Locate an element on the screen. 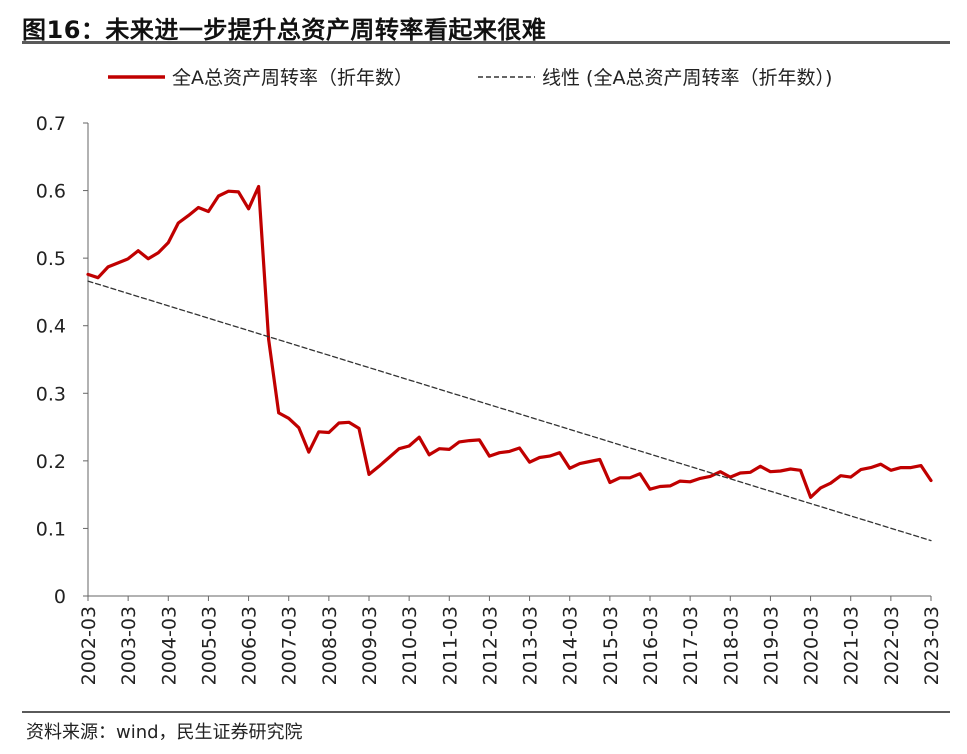 This screenshot has width=967, height=754. y-tick-label: 0.7 is located at coordinates (51, 124).